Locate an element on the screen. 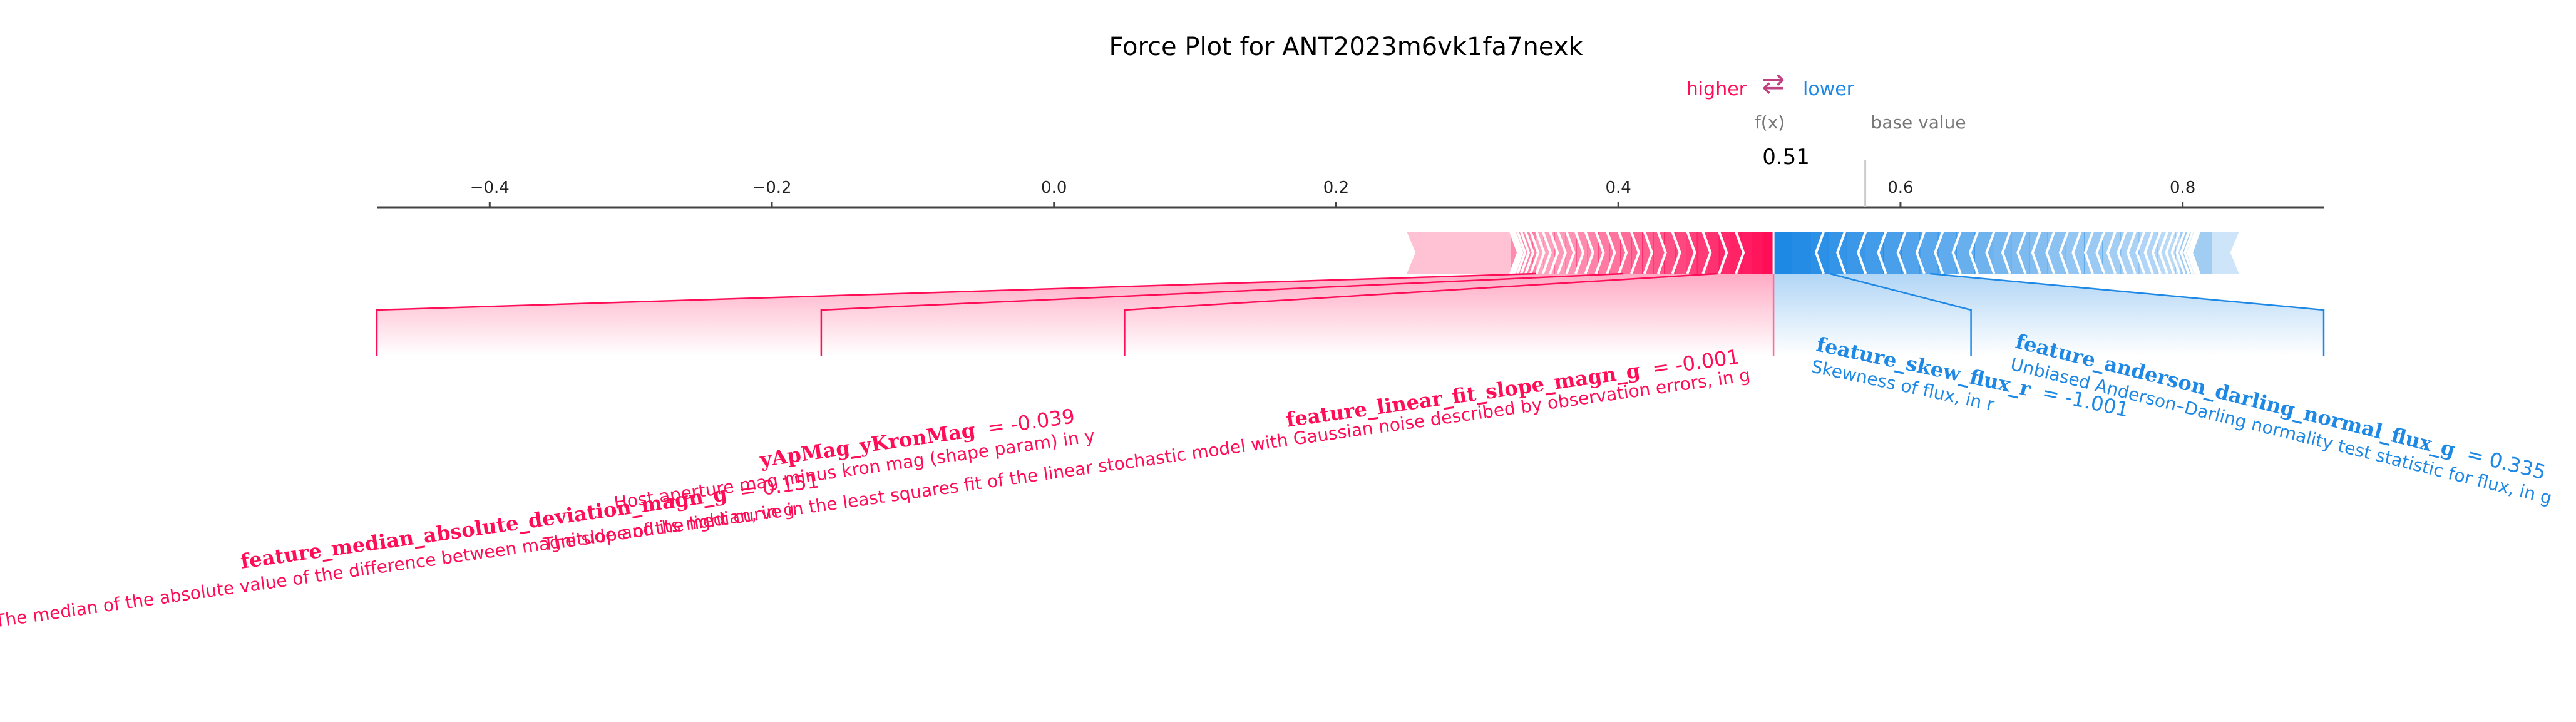 This screenshot has width=2576, height=722. x-axis-ticks: −0.4 −0.2 0.0 0.2 0.4 0.6 0.8 is located at coordinates (1332, 192).